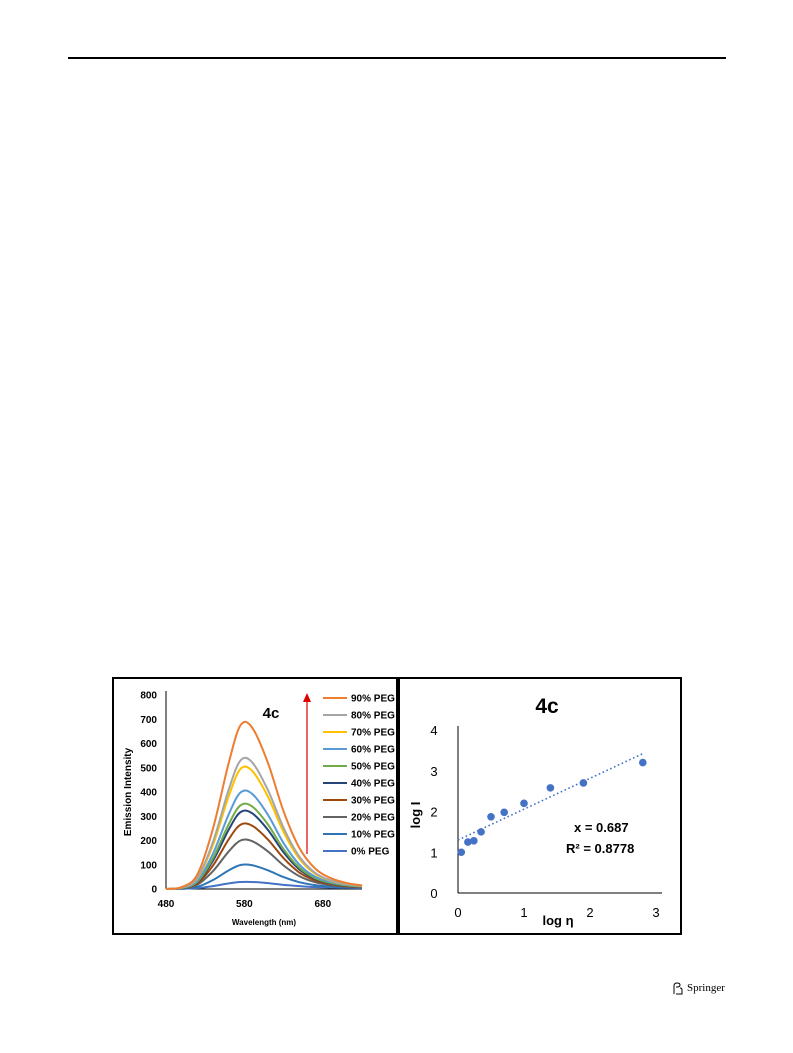  Describe the element at coordinates (523, 912) in the screenshot. I see `x-tick-label: 1` at that location.